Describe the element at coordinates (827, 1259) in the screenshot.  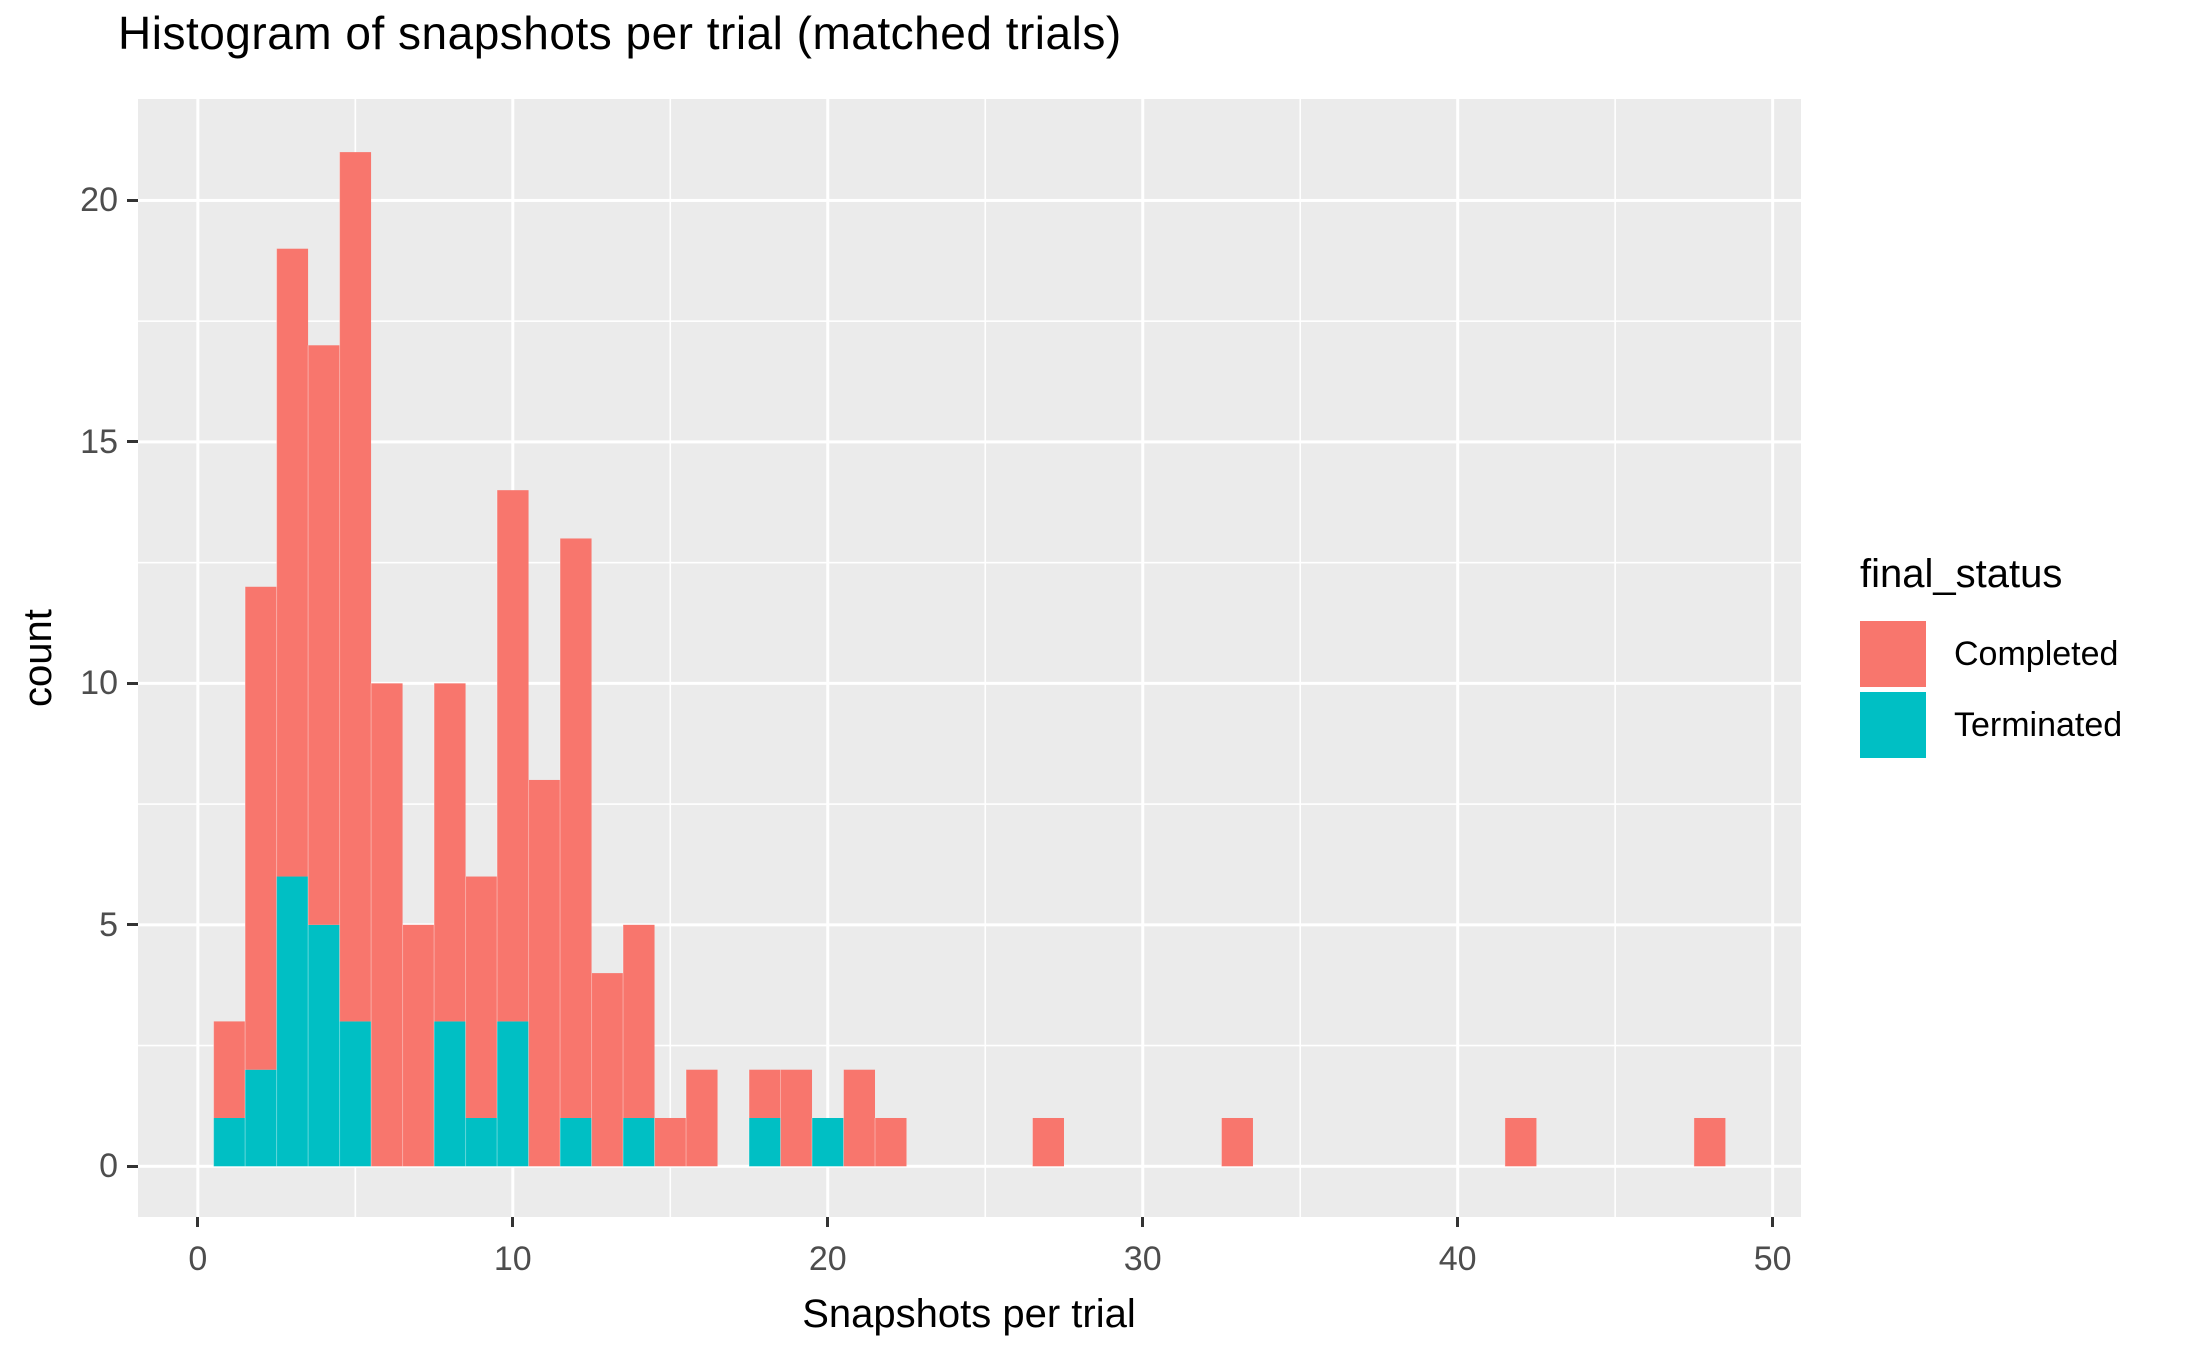
I see `x-tick-label: 20` at that location.